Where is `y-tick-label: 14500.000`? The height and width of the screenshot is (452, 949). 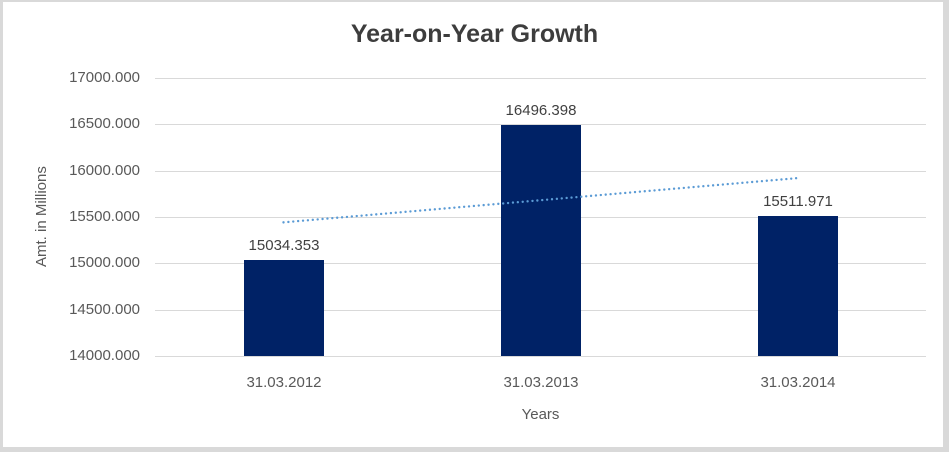
y-tick-label: 14500.000 is located at coordinates (104, 309).